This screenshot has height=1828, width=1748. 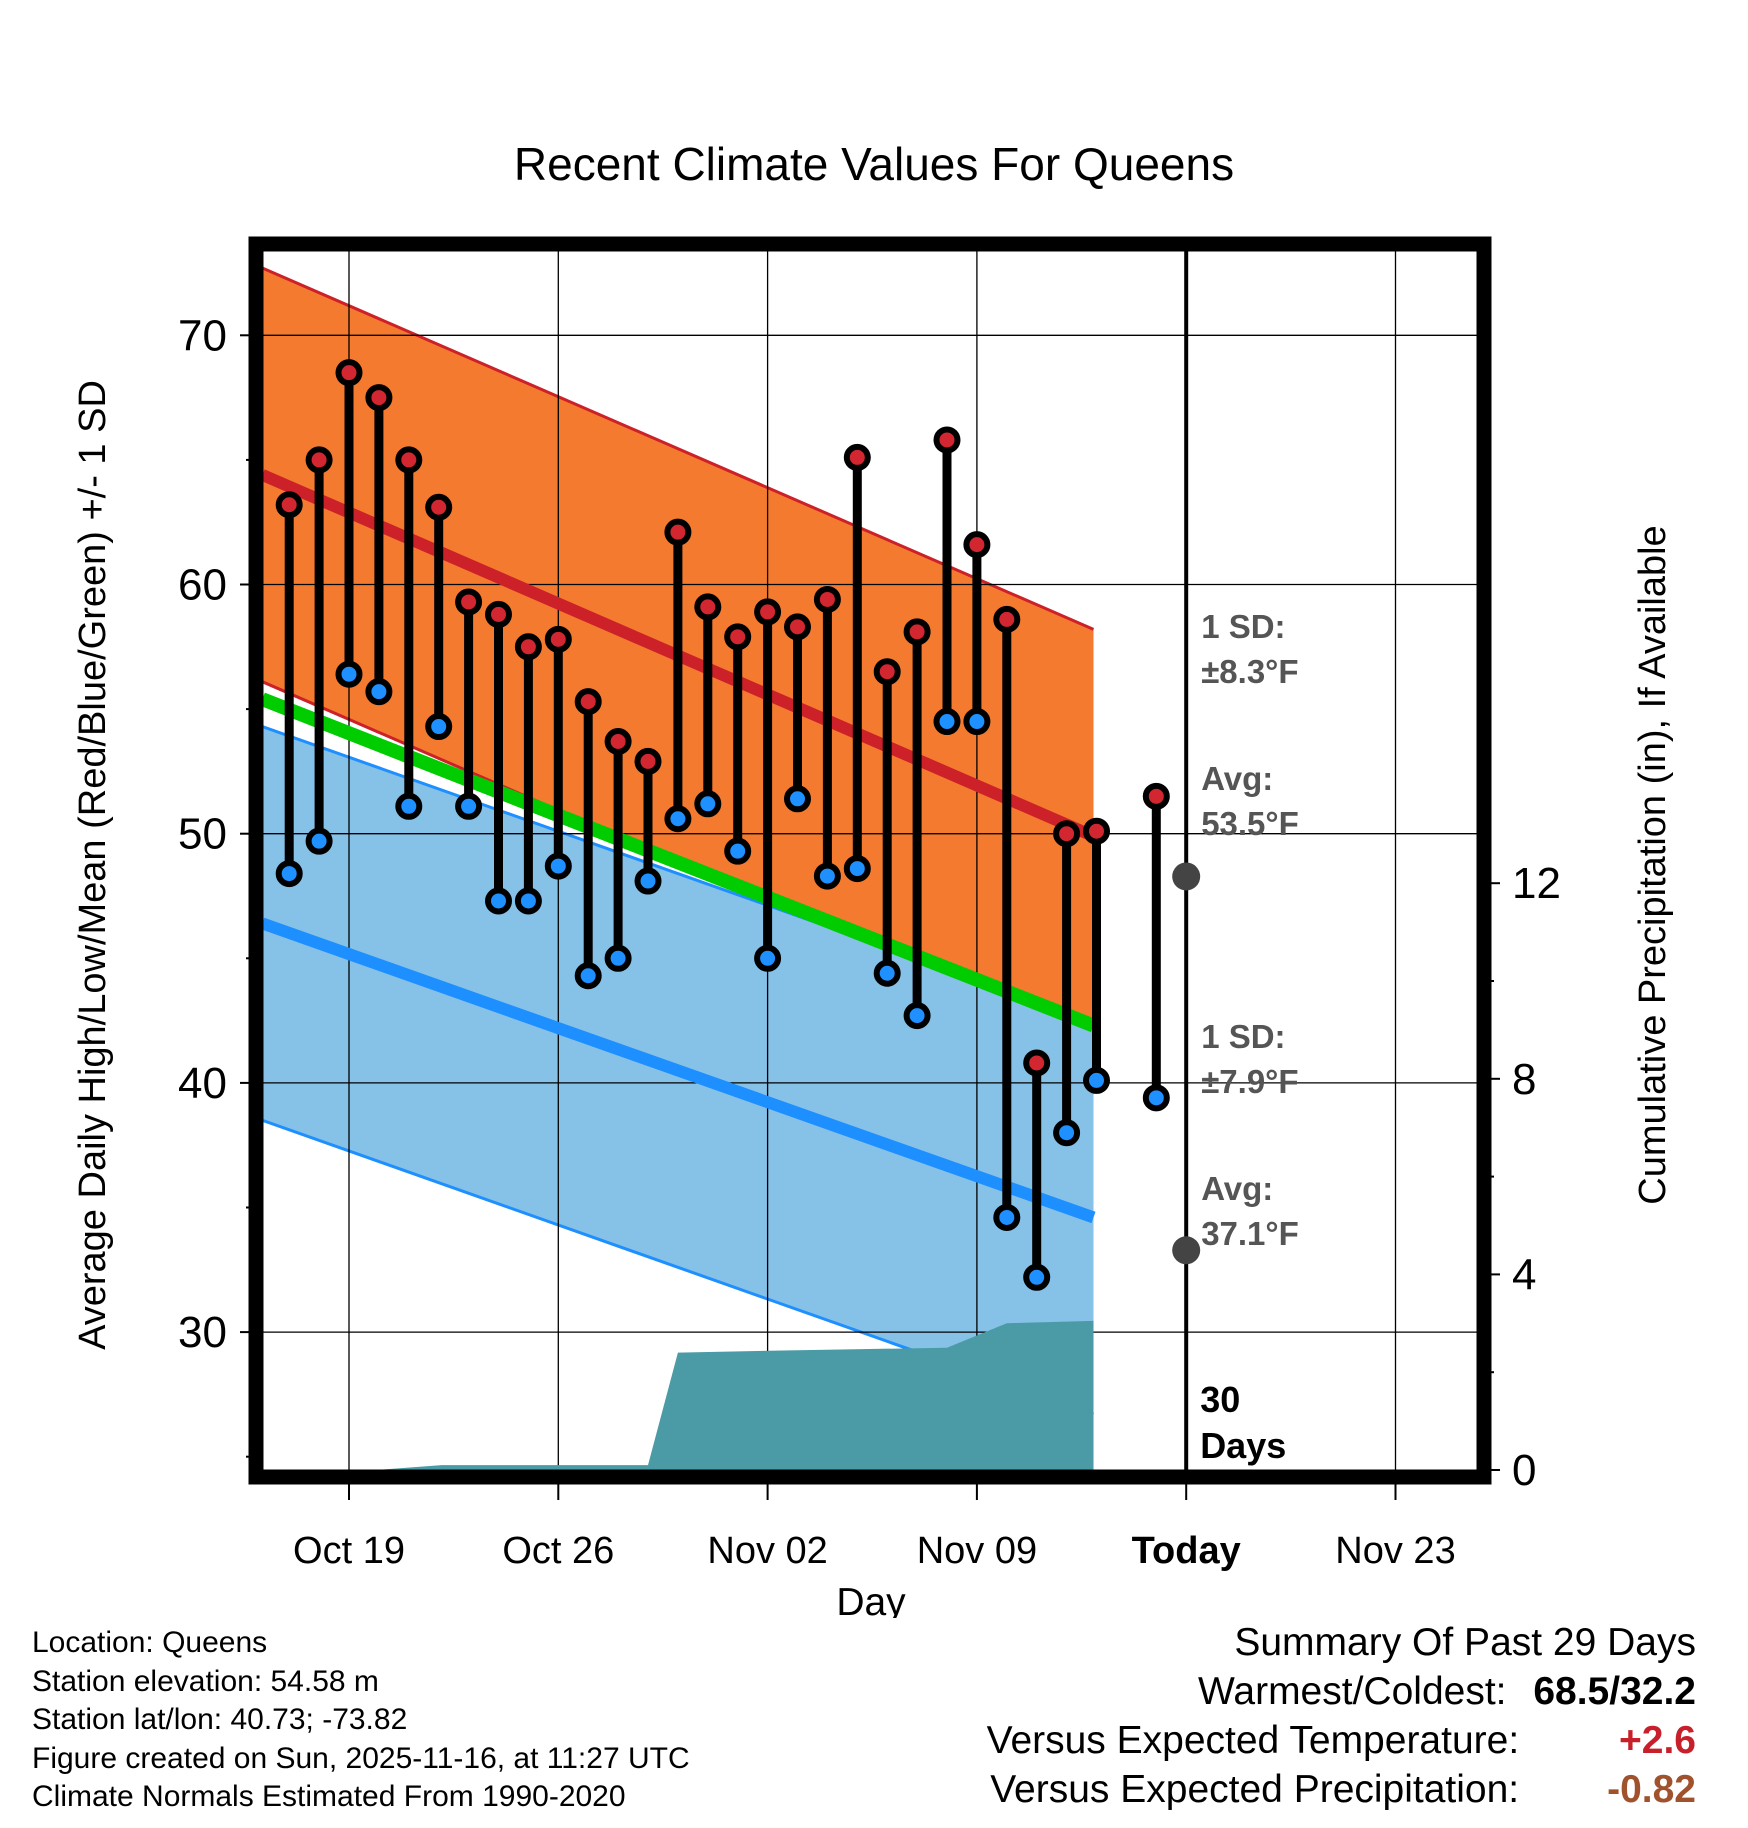 What do you see at coordinates (1536, 883) in the screenshot?
I see `y2-tick-label-0: 12` at bounding box center [1536, 883].